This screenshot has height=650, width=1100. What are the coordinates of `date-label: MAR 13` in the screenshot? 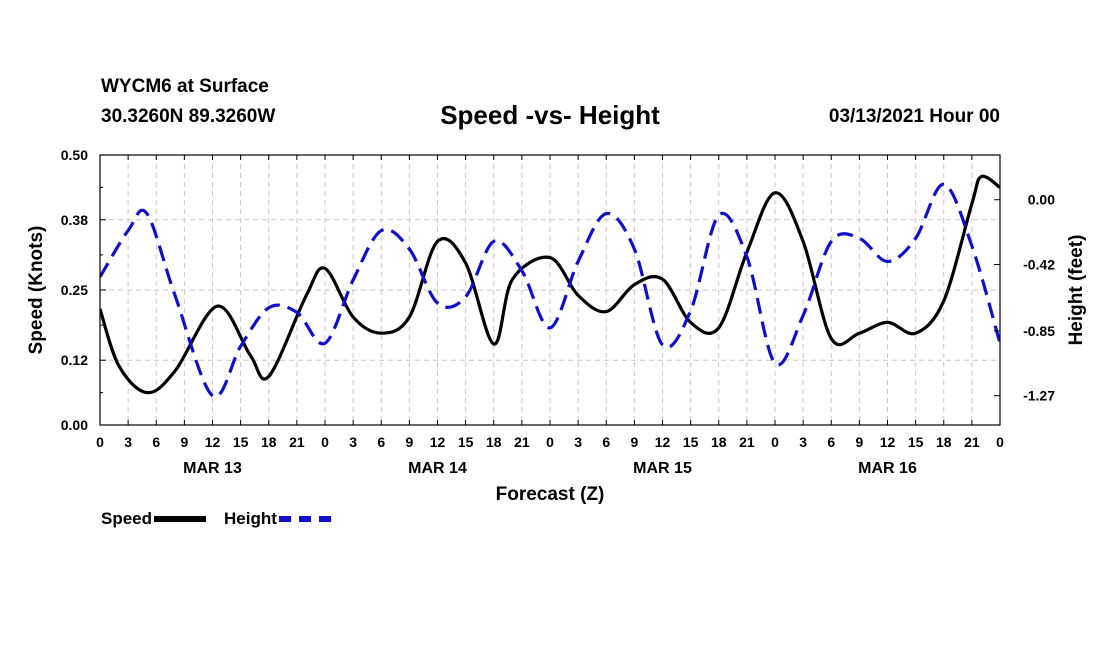 It's located at (212, 468).